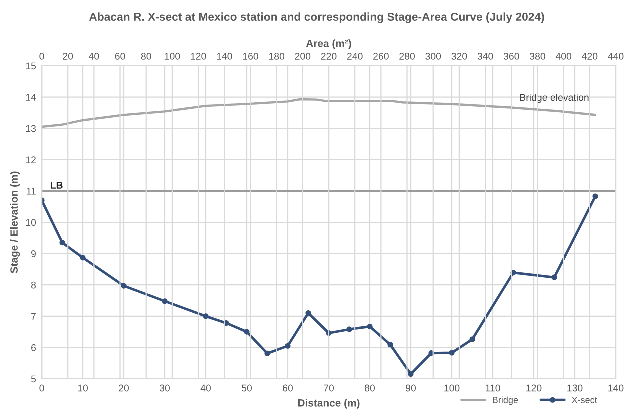 The image size is (634, 410). What do you see at coordinates (56, 185) in the screenshot?
I see `annotation: LB` at bounding box center [56, 185].